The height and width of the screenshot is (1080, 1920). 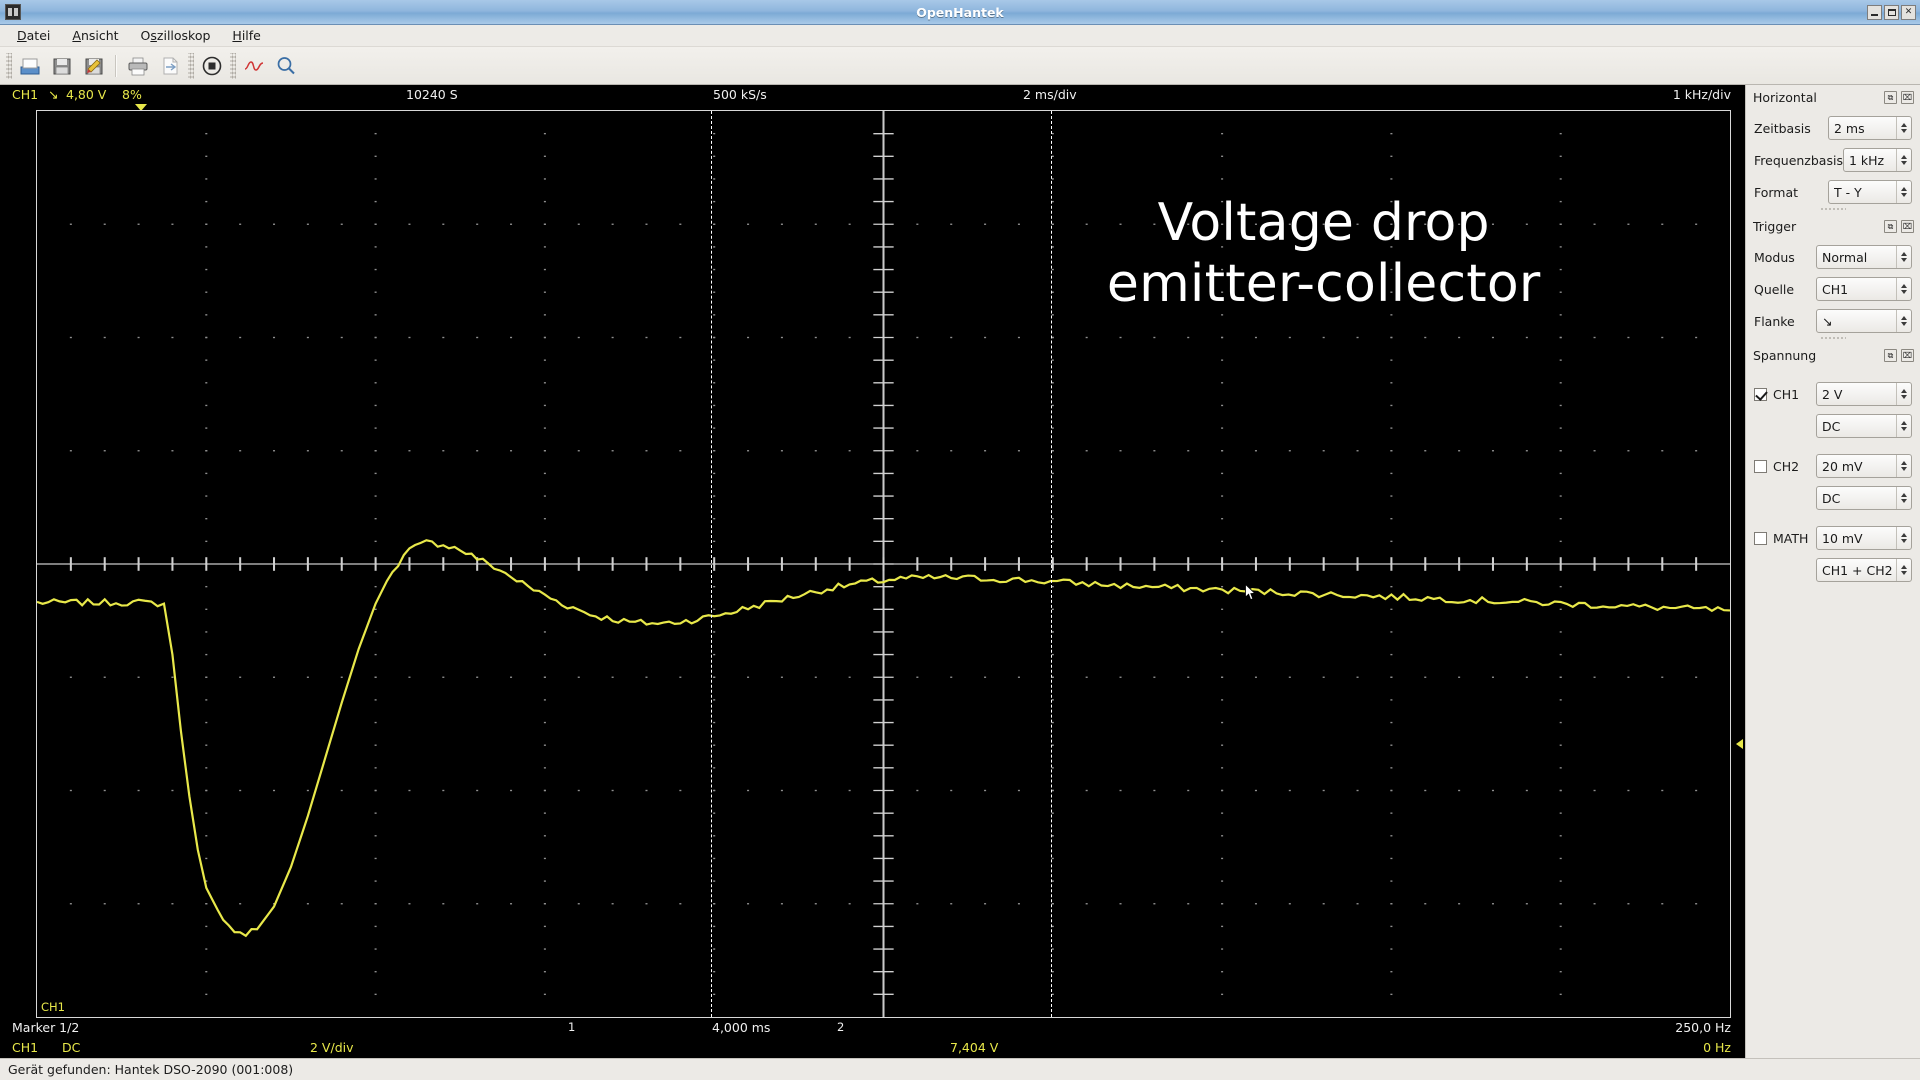 What do you see at coordinates (1864, 289) in the screenshot?
I see `quelle-combo: CH1` at bounding box center [1864, 289].